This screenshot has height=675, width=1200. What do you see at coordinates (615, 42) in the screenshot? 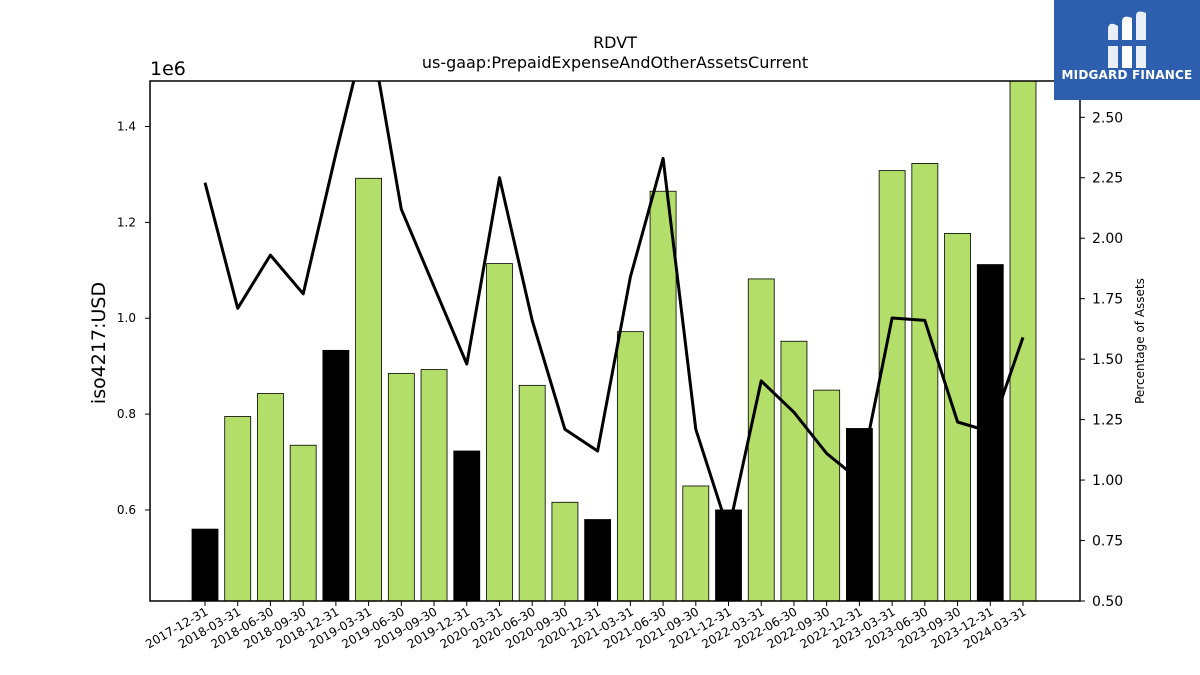
I see `chart-title: RDVT` at bounding box center [615, 42].